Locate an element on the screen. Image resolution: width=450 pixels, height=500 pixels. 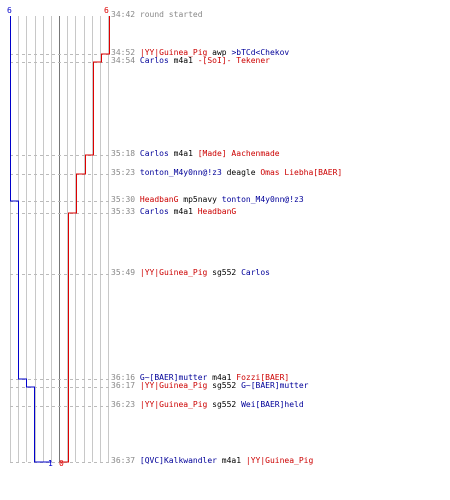
red-player-name: [Made] Aachenmade is located at coordinates (238, 153).